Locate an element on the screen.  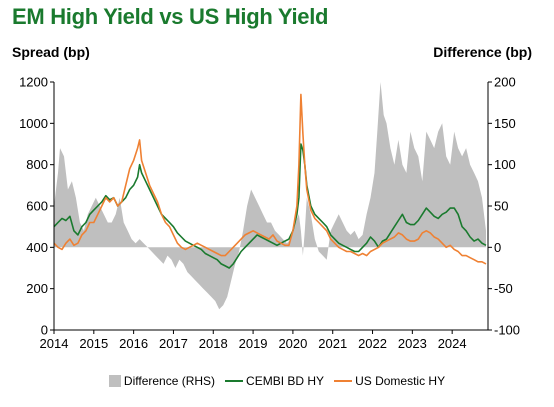
x-tick-label: 2018 is located at coordinates (213, 343).